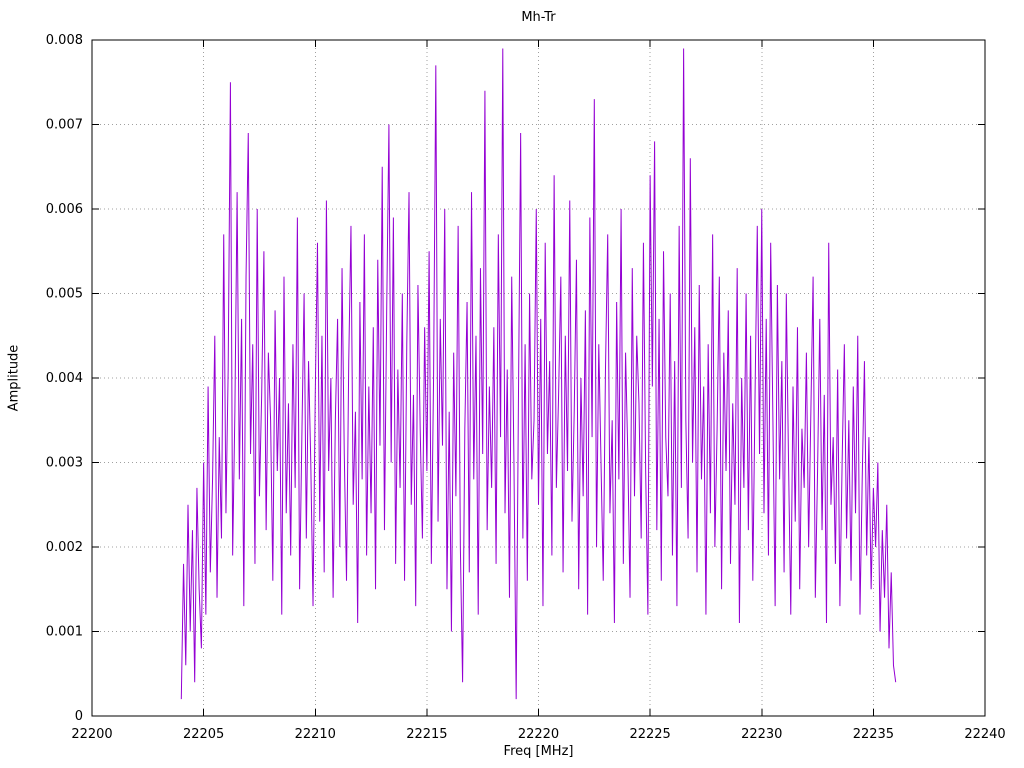 Image resolution: width=1024 pixels, height=768 pixels. I want to click on y-tick-label: 0, so click(79, 716).